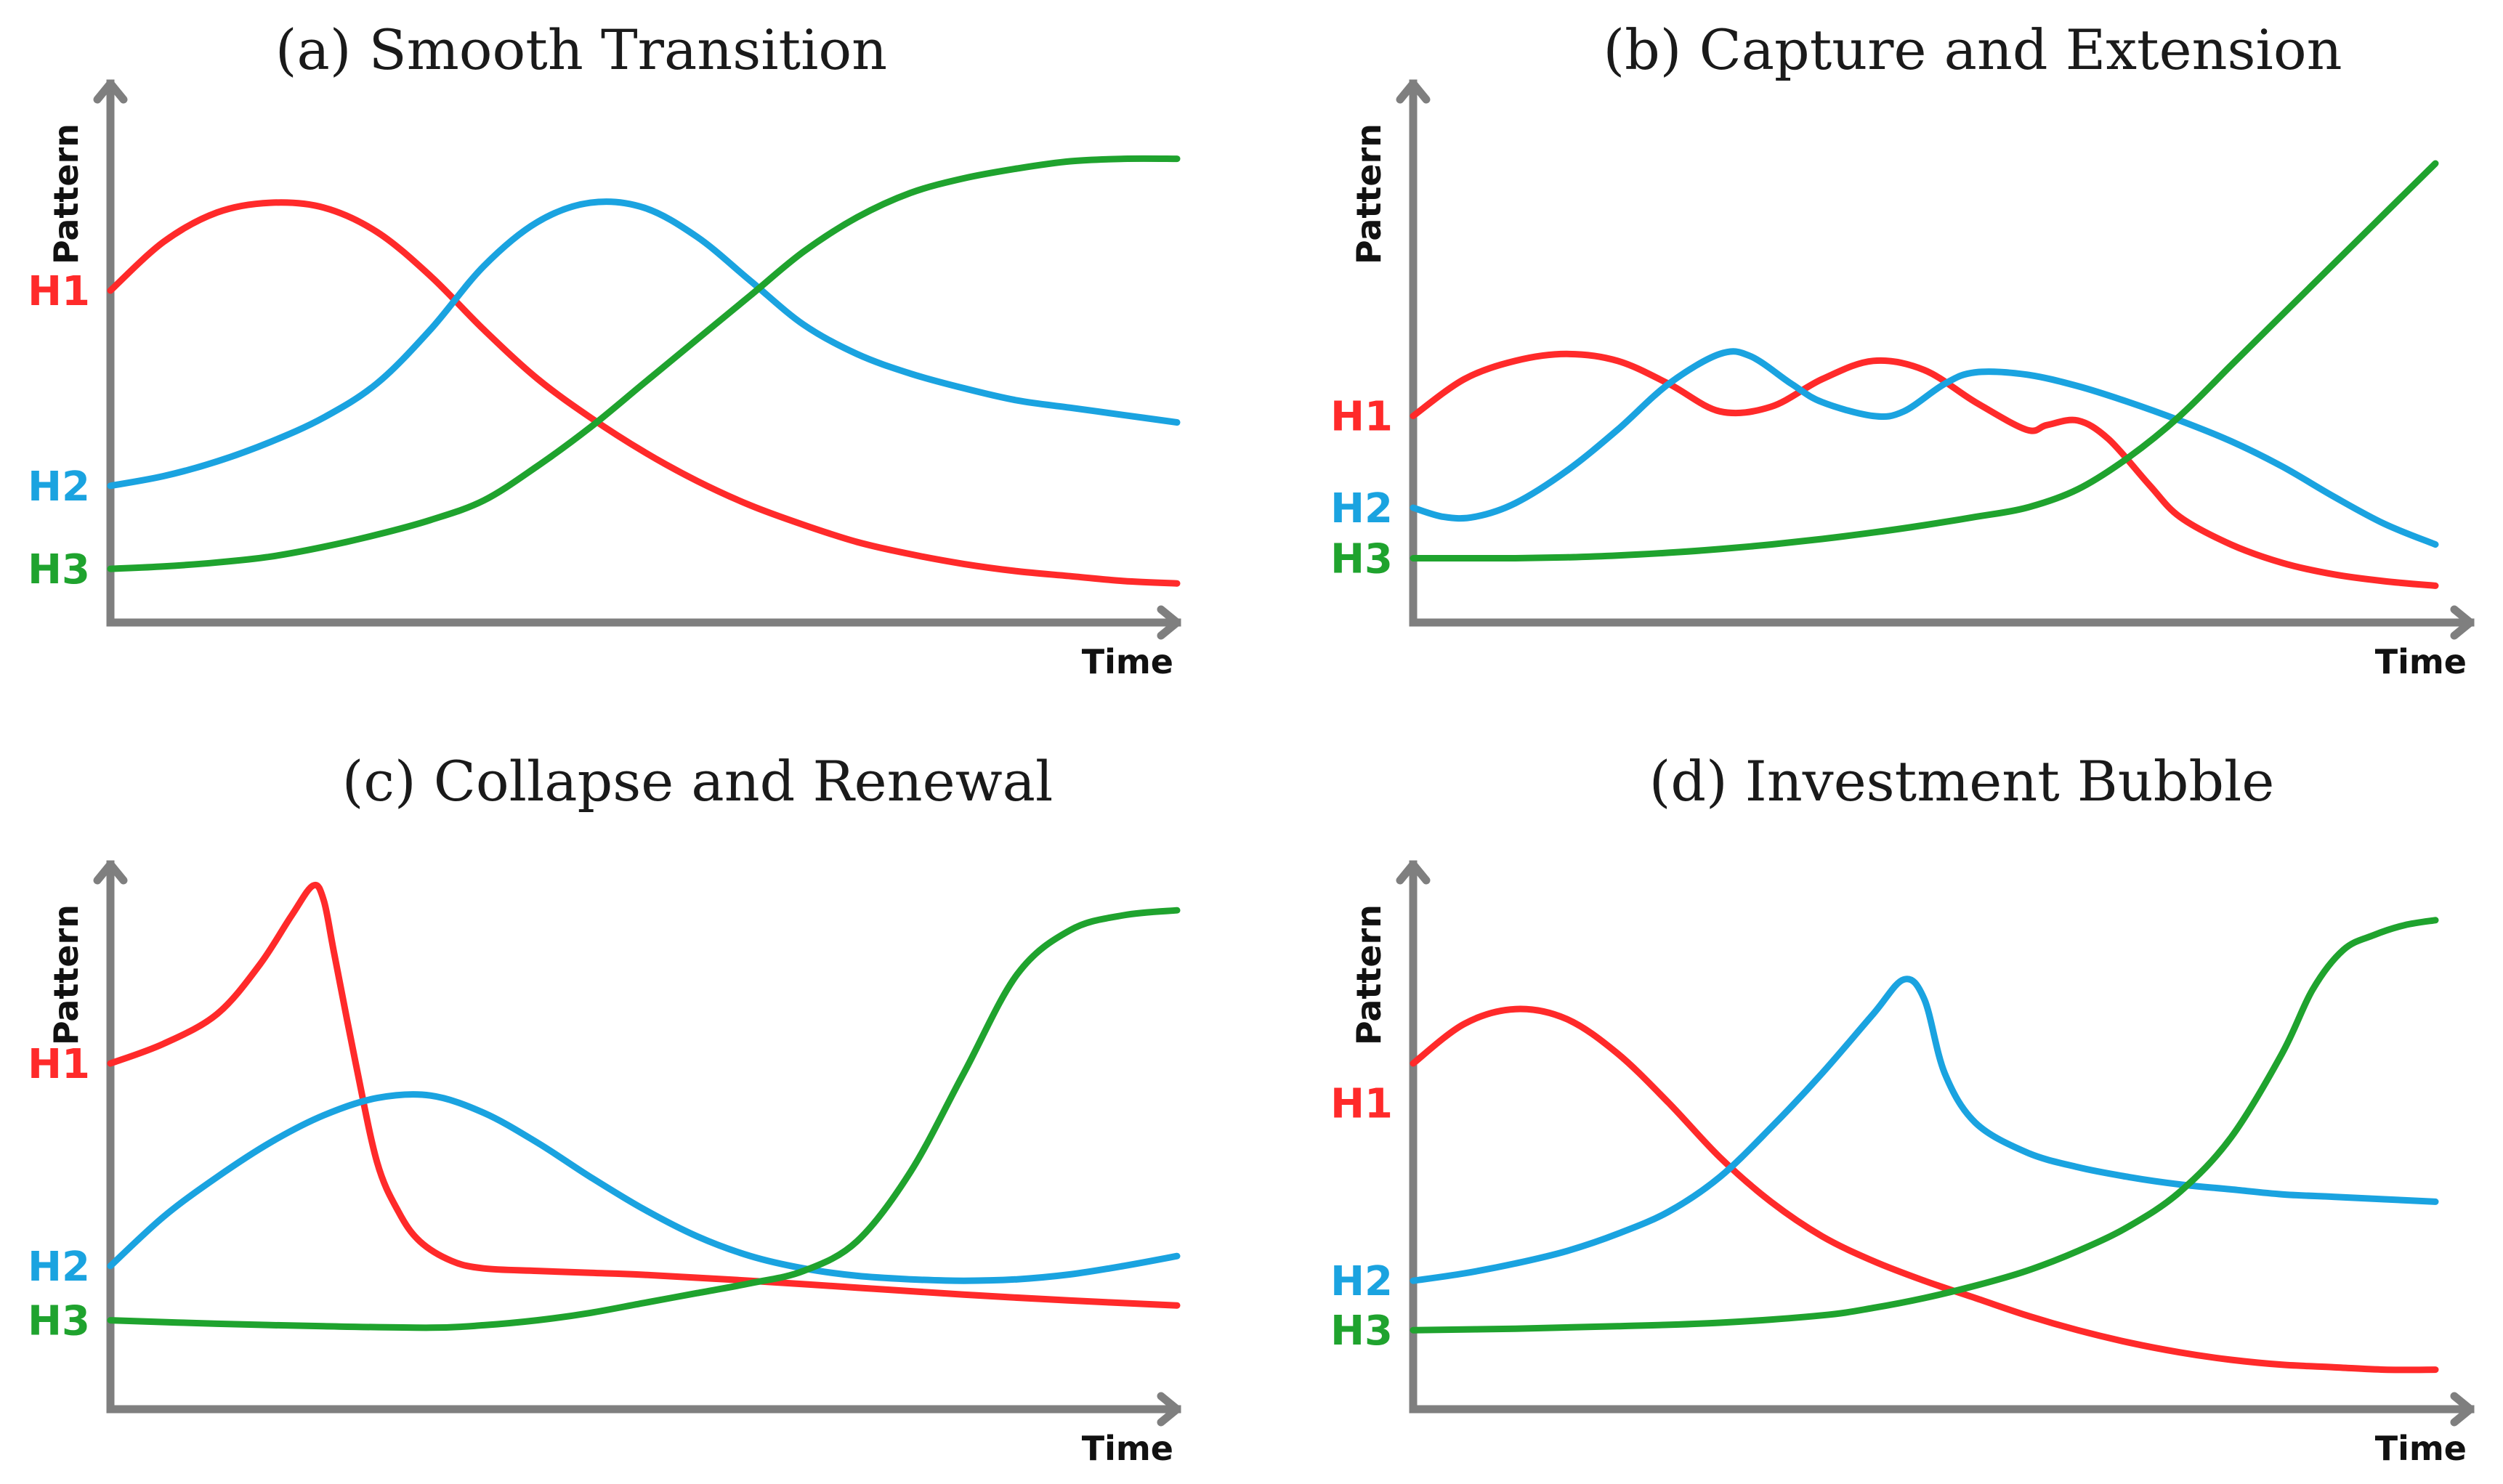 The image size is (2503, 1484). What do you see at coordinates (1972, 49) in the screenshot?
I see `panel-title: (b) Capture and Extension` at bounding box center [1972, 49].